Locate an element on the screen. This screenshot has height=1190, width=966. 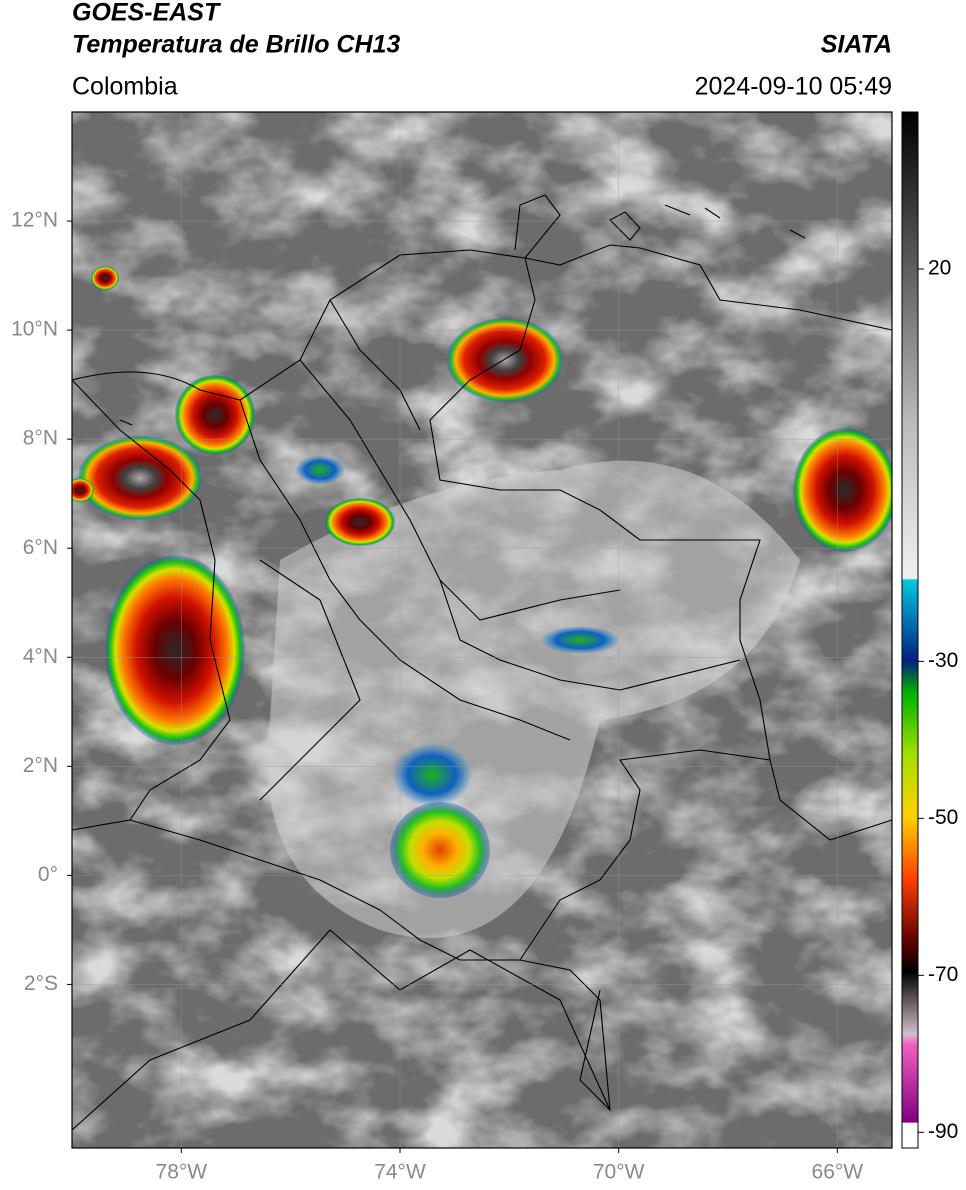
border is located at coordinates (341, 1030).